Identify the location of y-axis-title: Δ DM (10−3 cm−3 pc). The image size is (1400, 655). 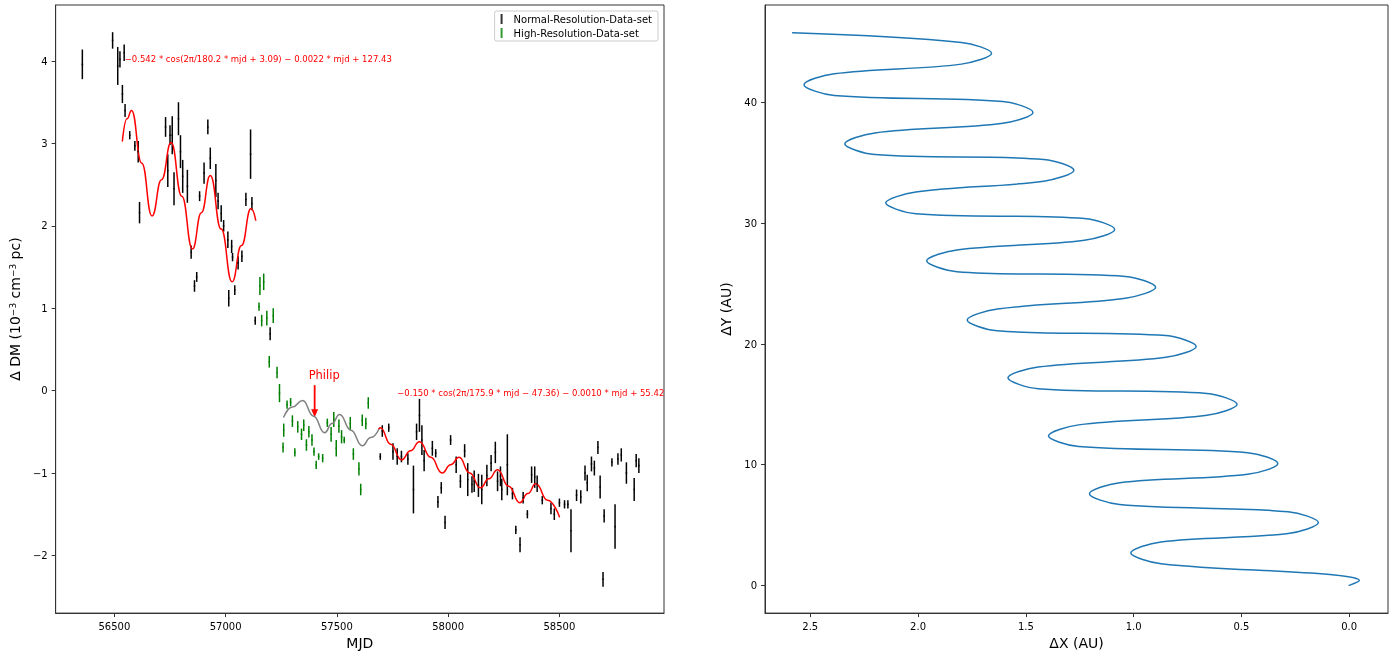
(15, 309).